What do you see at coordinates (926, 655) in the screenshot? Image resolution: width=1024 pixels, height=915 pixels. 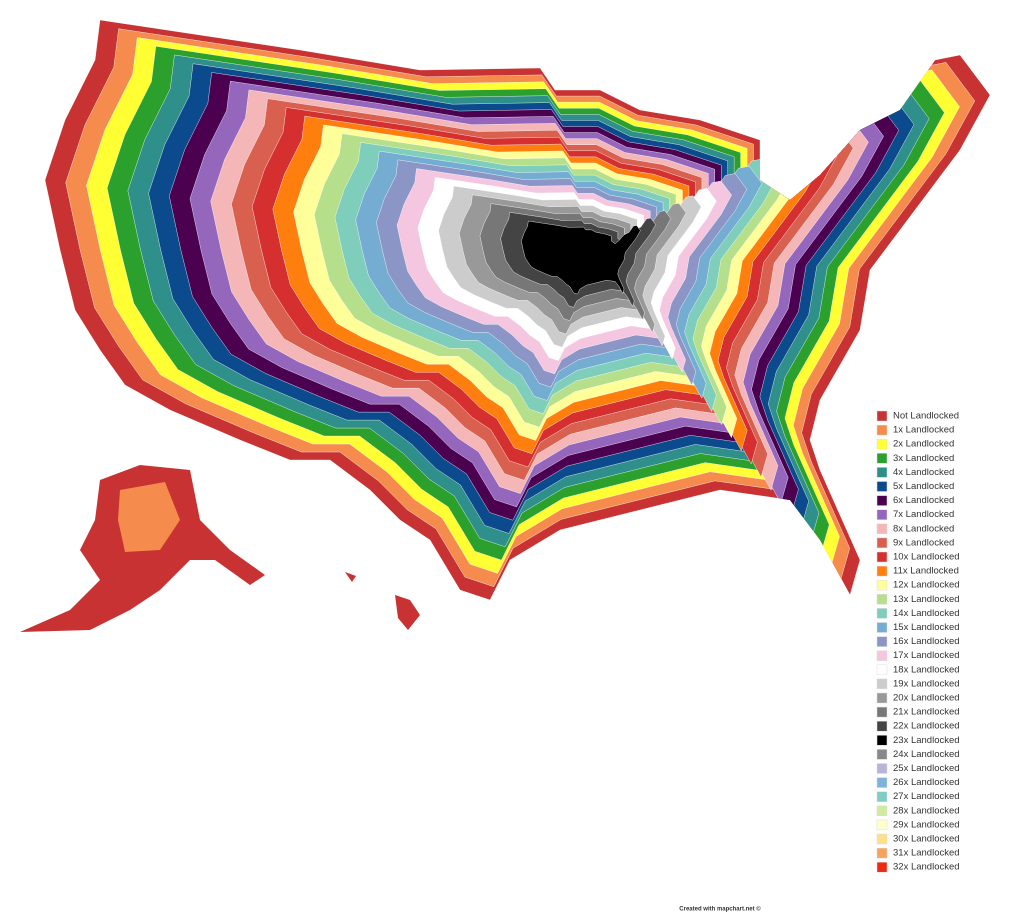 I see `legend-label: 17x Landlocked` at bounding box center [926, 655].